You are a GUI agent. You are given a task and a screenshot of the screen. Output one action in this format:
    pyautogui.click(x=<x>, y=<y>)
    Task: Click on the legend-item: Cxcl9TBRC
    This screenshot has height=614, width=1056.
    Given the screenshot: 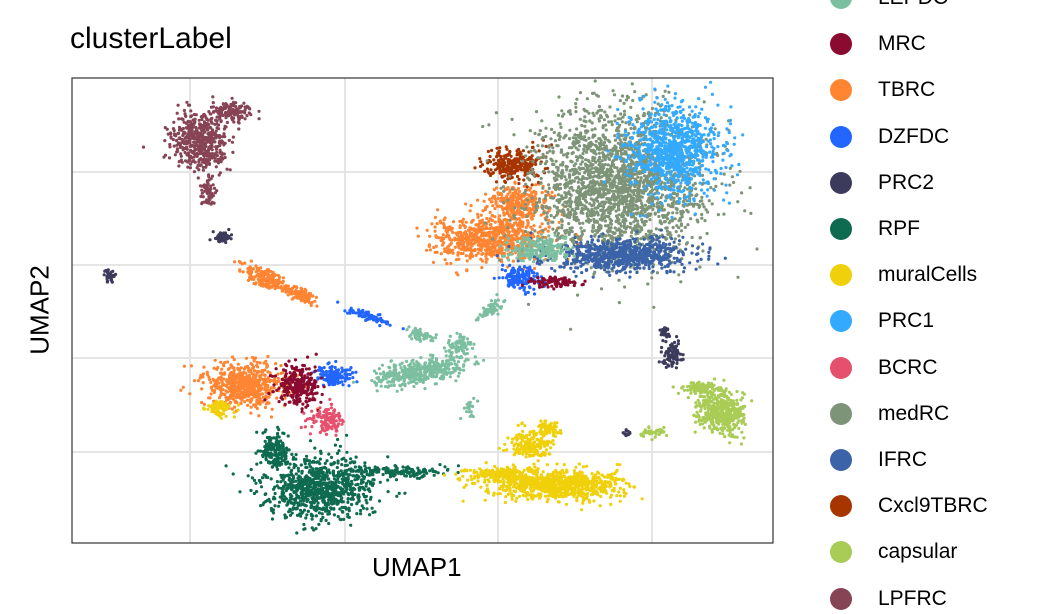 What is the action you would take?
    pyautogui.click(x=909, y=506)
    